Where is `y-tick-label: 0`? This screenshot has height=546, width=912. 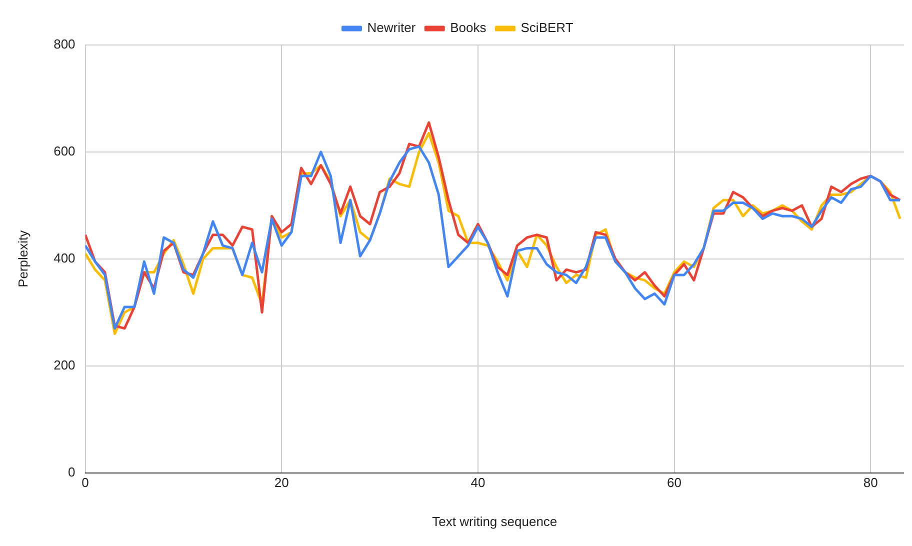
y-tick-label: 0 is located at coordinates (72, 472).